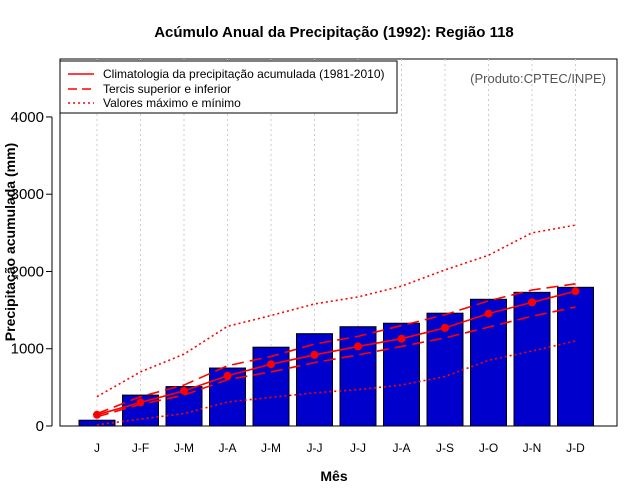 The width and height of the screenshot is (640, 500). What do you see at coordinates (167, 89) in the screenshot?
I see `legend-label-terciles: Tercis superior e inferior` at bounding box center [167, 89].